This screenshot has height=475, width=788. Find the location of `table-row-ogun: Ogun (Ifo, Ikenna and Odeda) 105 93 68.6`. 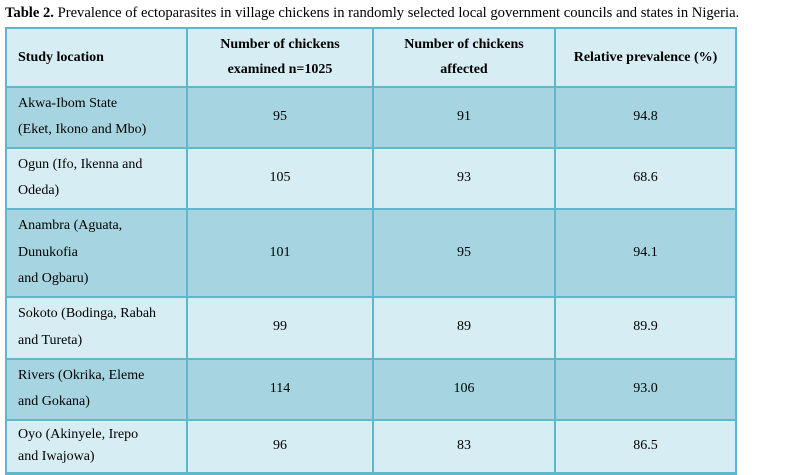

table-row-ogun: Ogun (Ifo, Ikenna and Odeda) 105 93 68.6 is located at coordinates (371, 178).